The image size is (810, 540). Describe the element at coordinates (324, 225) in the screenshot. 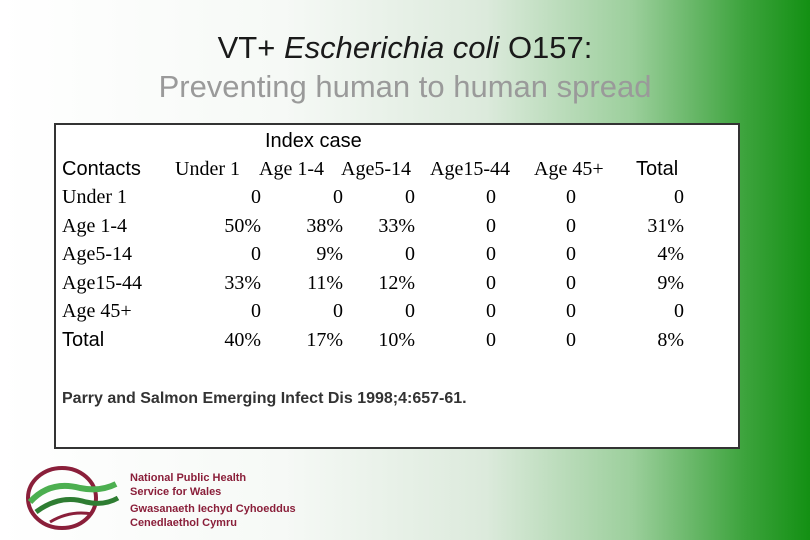

I see `table-cell: 38%` at that location.